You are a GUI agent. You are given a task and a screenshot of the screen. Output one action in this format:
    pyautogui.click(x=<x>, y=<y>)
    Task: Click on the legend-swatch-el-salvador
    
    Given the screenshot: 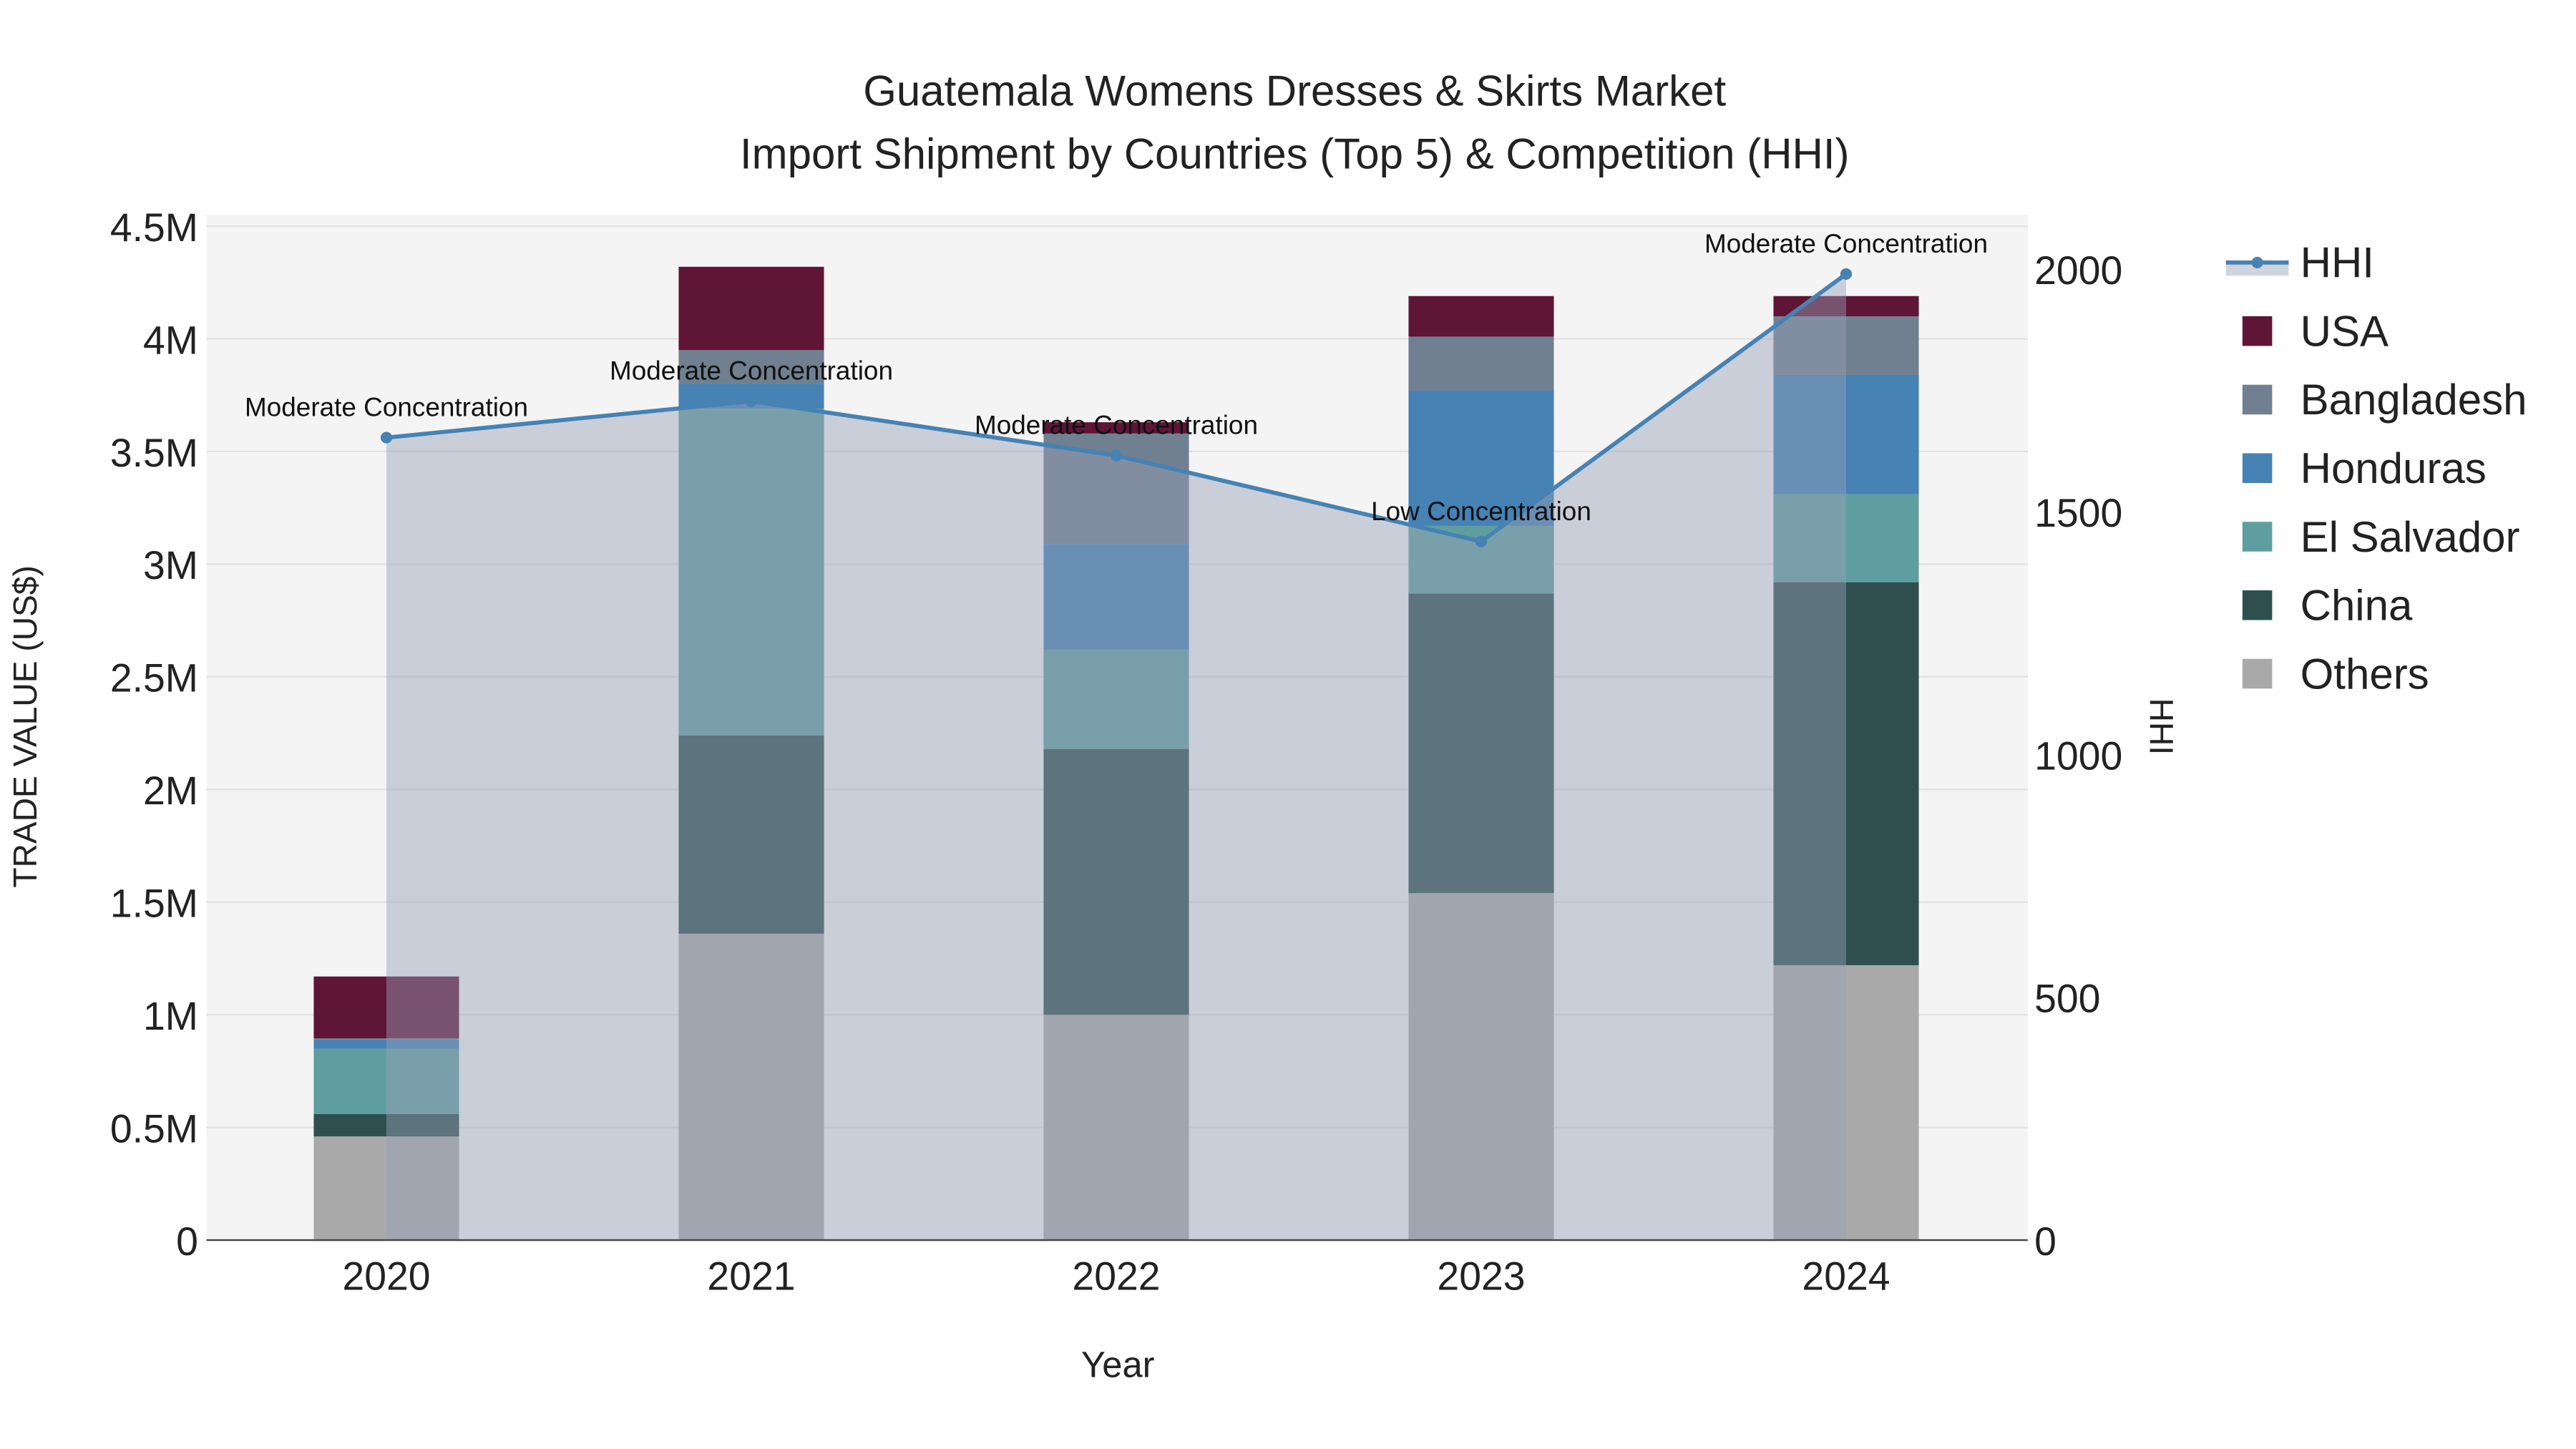 What is the action you would take?
    pyautogui.click(x=2257, y=537)
    